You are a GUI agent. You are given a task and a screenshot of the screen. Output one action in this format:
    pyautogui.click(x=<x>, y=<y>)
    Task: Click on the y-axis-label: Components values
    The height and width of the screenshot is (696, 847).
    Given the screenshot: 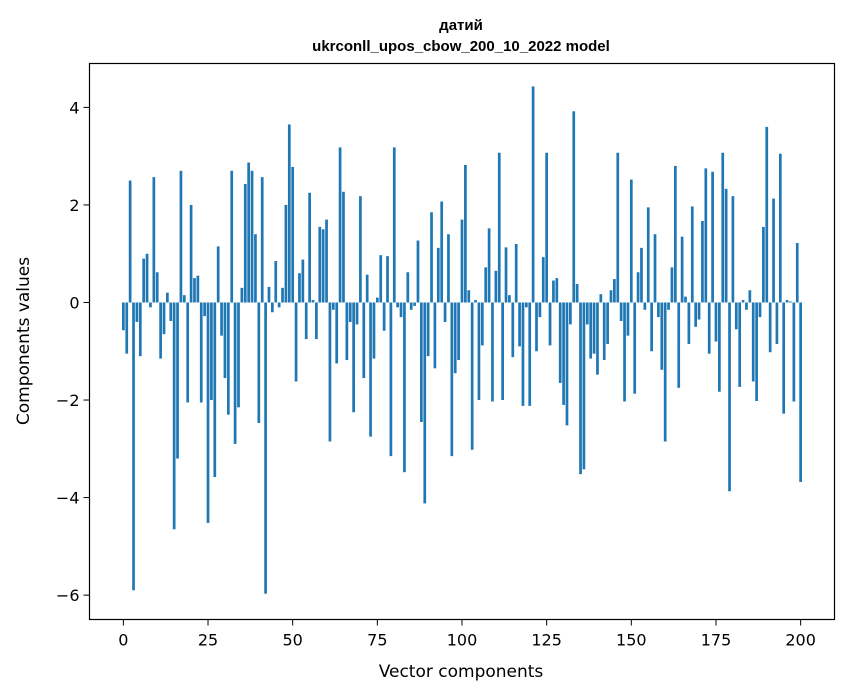 What is the action you would take?
    pyautogui.click(x=24, y=341)
    